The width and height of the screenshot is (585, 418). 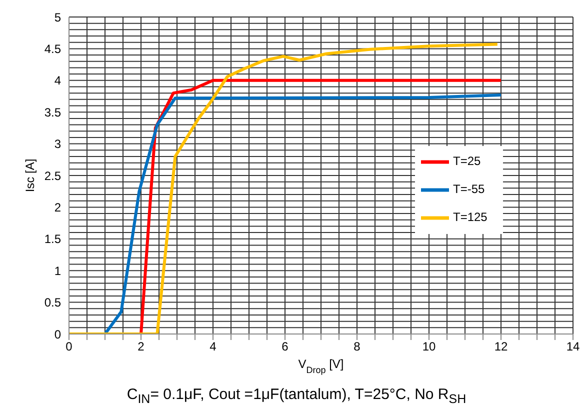 I want to click on x-tick-label: 6, so click(x=285, y=347).